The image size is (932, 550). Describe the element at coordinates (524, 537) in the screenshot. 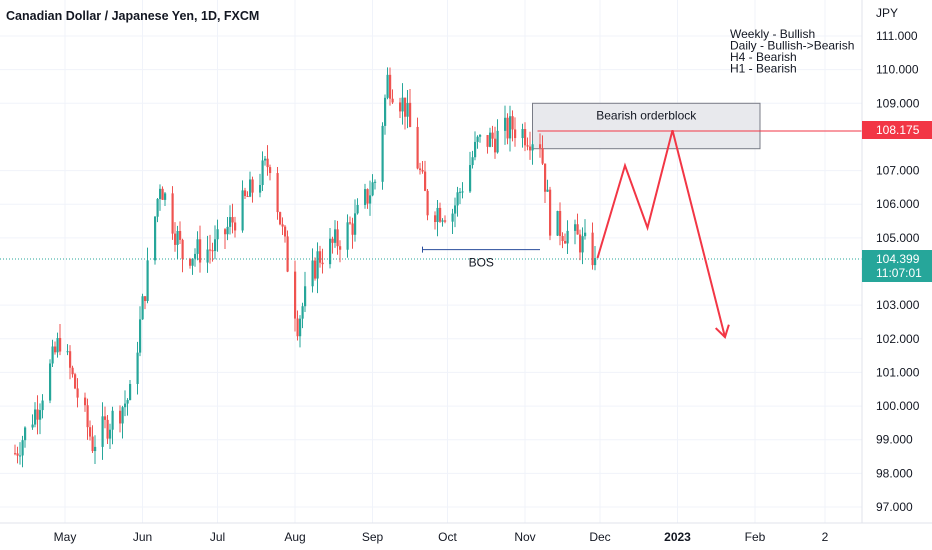

I see `time-tick-label: Nov` at that location.